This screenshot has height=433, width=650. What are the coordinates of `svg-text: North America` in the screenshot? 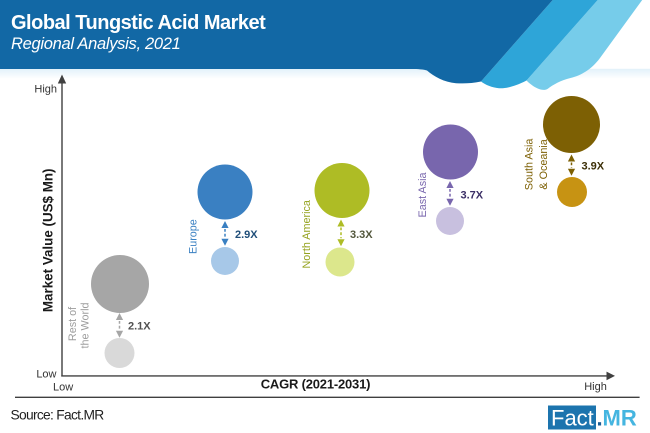 It's located at (307, 234).